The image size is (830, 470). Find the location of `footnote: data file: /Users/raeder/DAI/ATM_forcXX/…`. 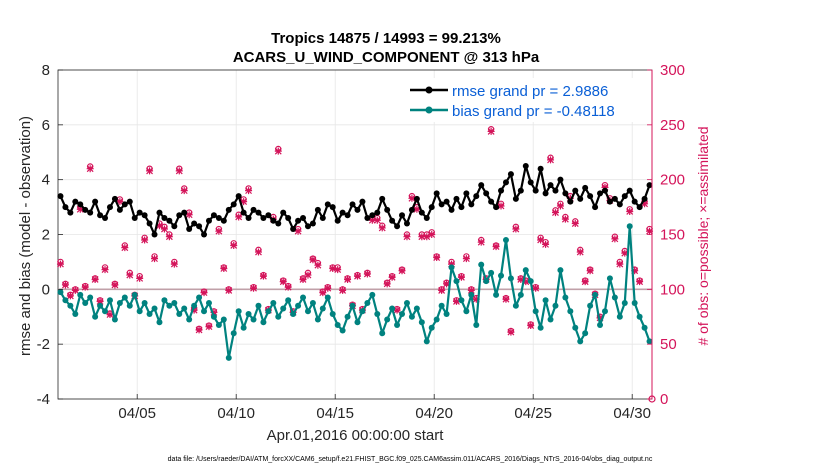

footnote: data file: /Users/raeder/DAI/ATM_forcXX/… is located at coordinates (410, 459).